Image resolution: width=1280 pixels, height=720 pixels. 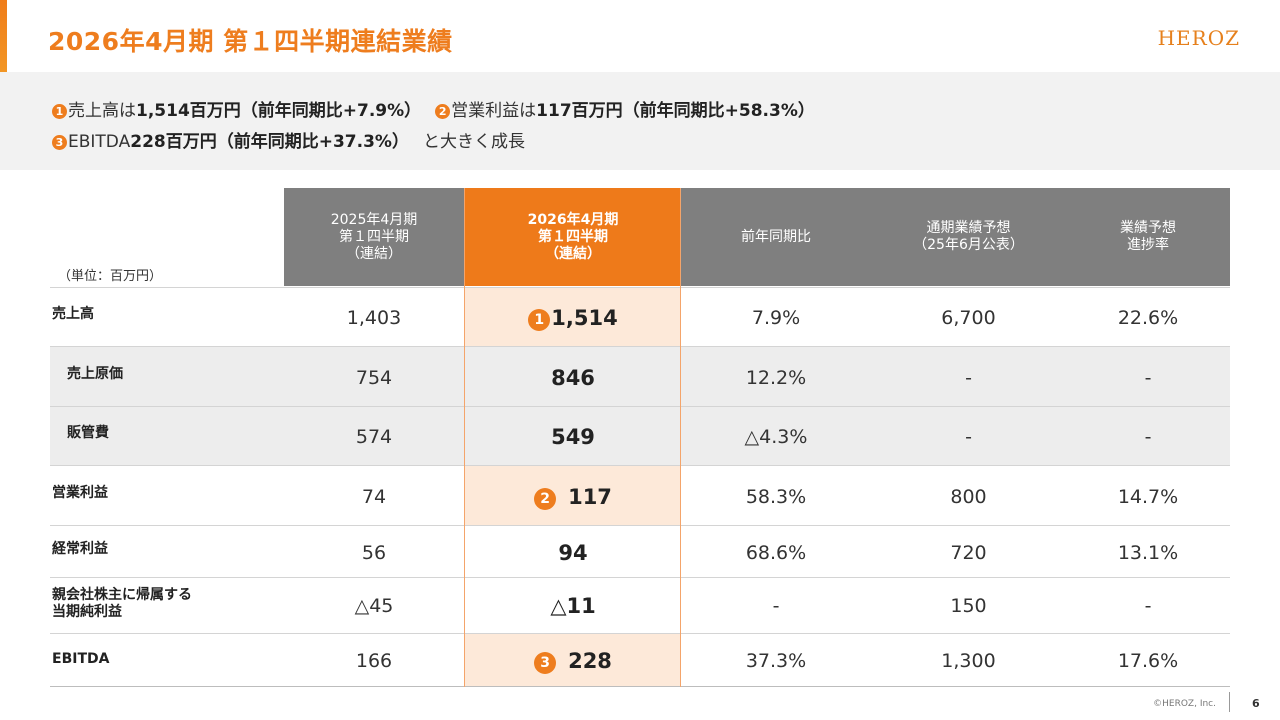 I want to click on cell-cur-ordinary: 94, so click(x=573, y=553).